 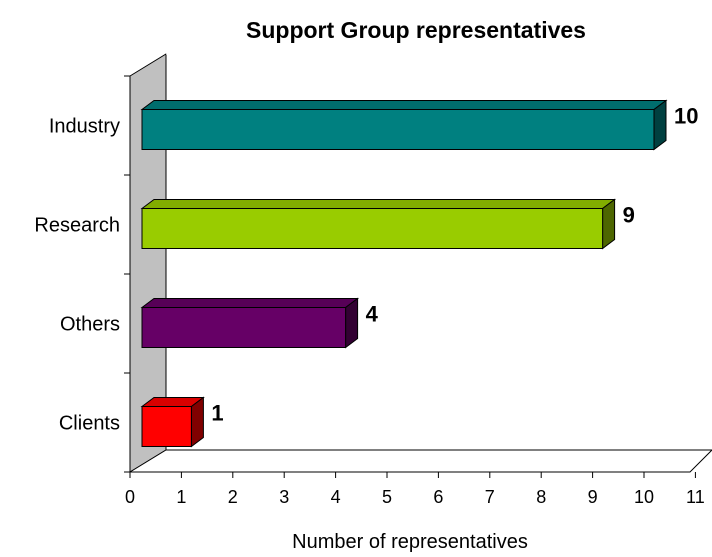 What do you see at coordinates (284, 497) in the screenshot?
I see `x-tick-label: 3` at bounding box center [284, 497].